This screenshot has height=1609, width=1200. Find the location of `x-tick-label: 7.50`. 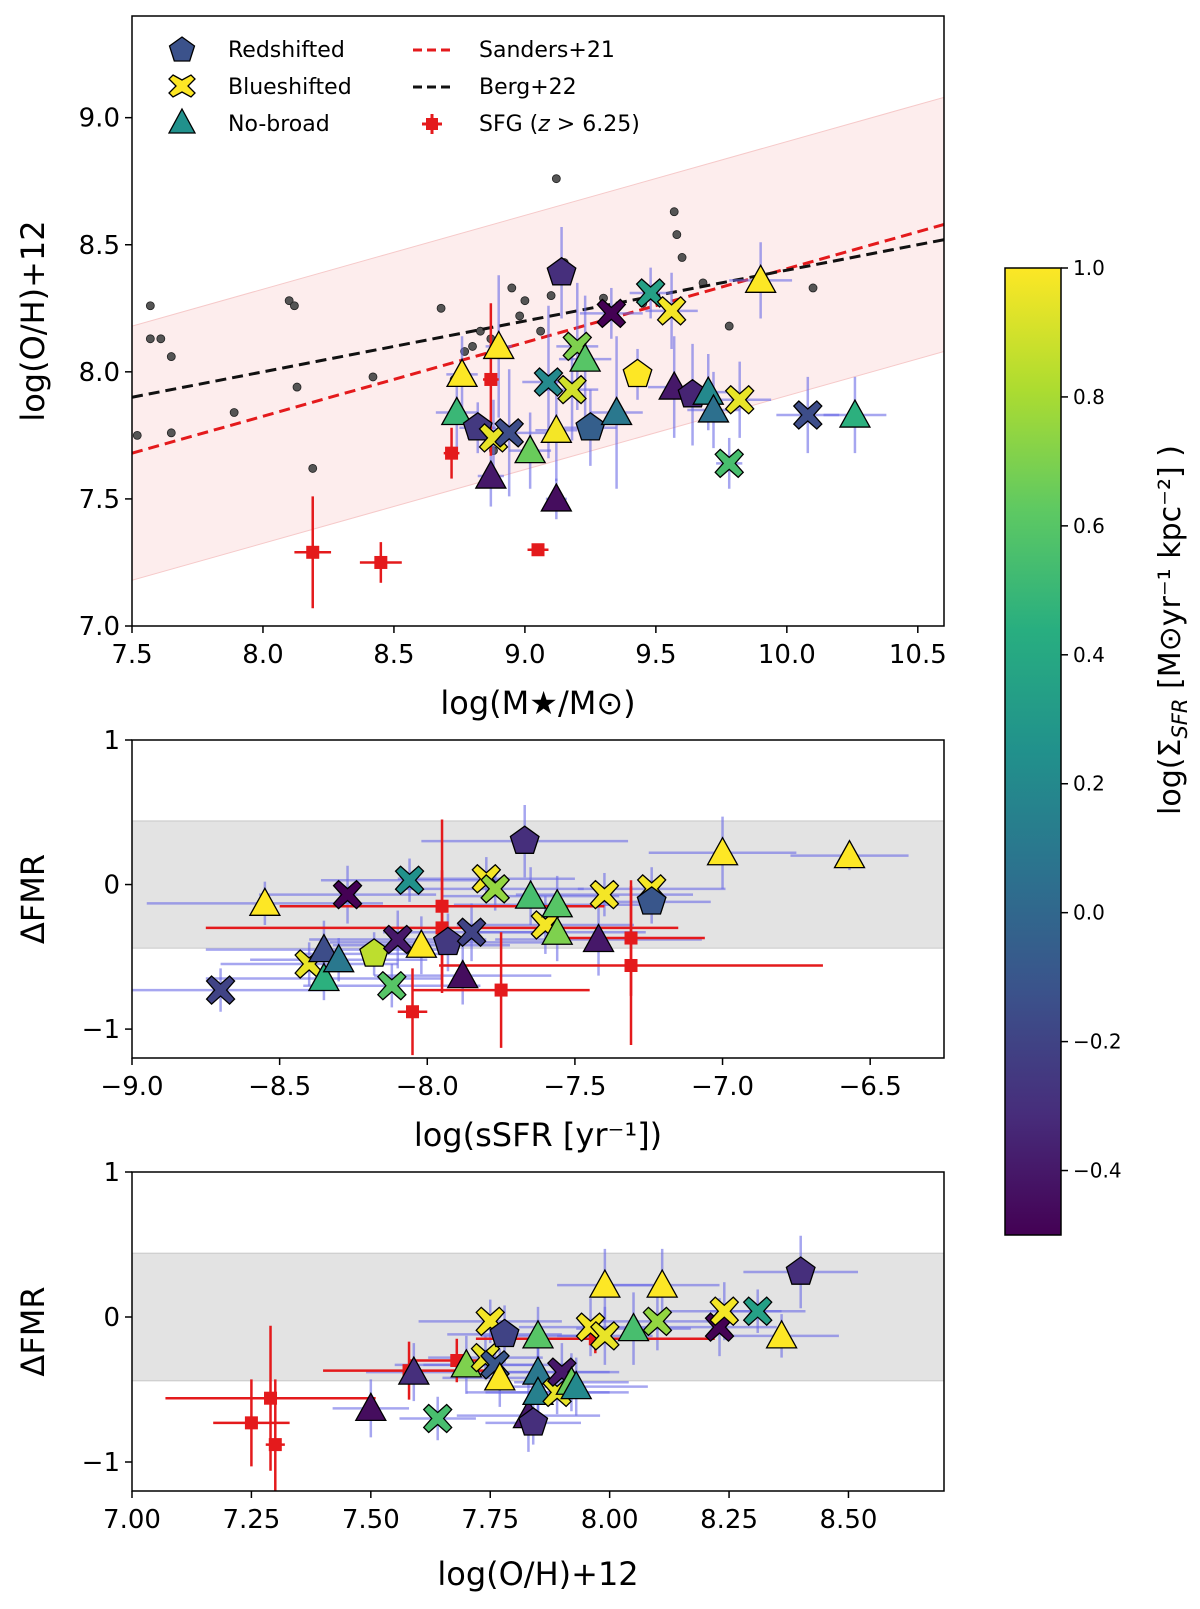

x-tick-label: 7.50 is located at coordinates (371, 1520).